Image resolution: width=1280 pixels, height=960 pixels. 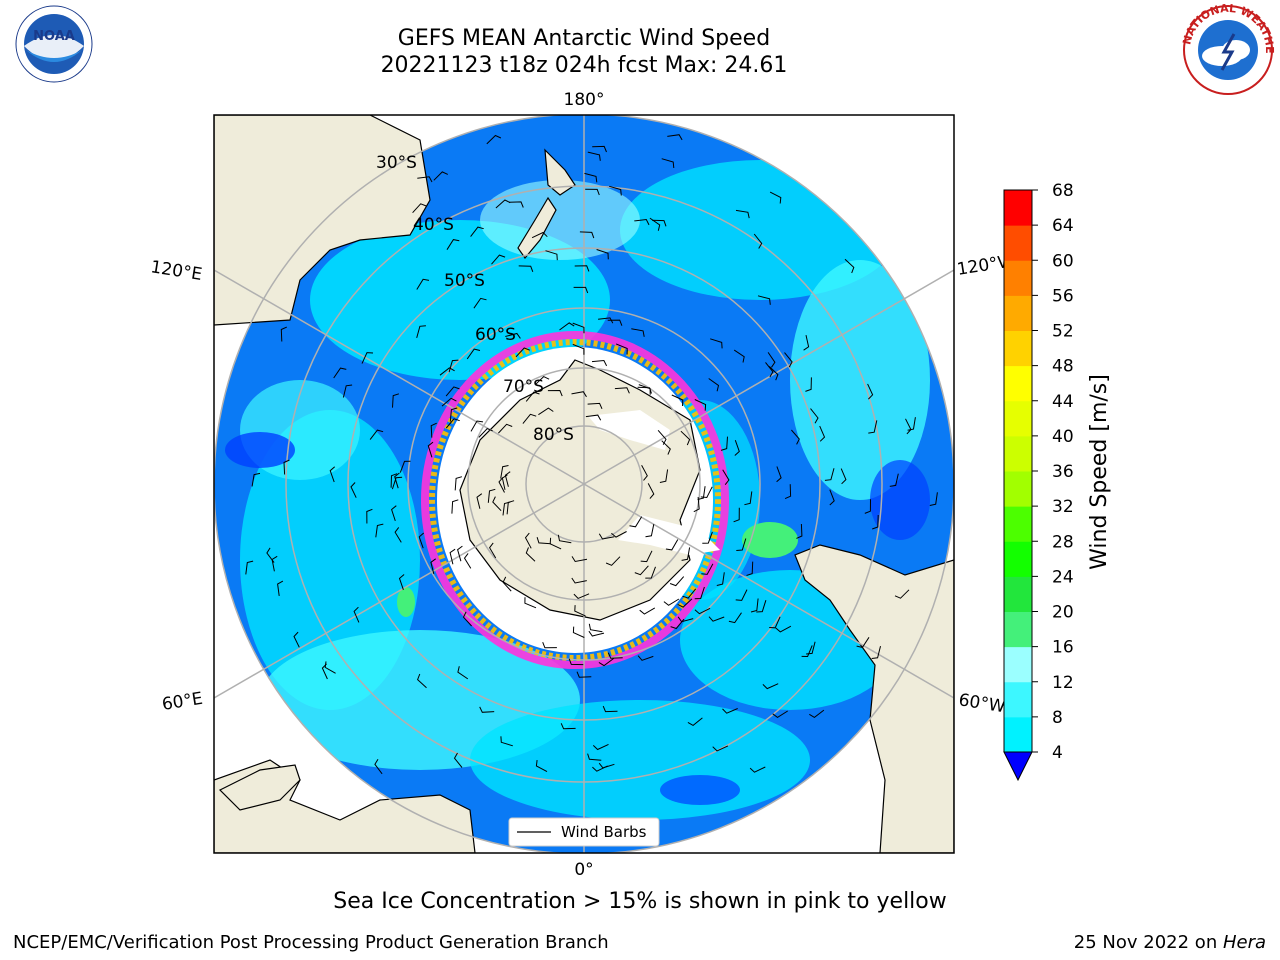 What do you see at coordinates (1244, 942) in the screenshot?
I see `footer-host: Hera` at bounding box center [1244, 942].